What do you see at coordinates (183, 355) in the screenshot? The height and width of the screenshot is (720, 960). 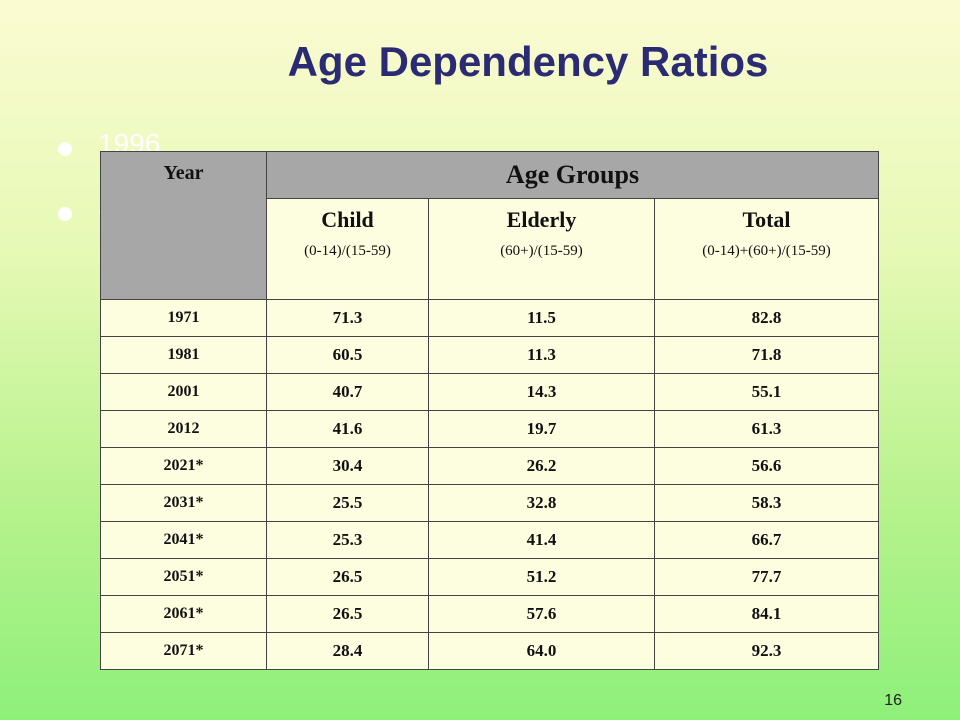 I see `year-cell: 1981` at bounding box center [183, 355].